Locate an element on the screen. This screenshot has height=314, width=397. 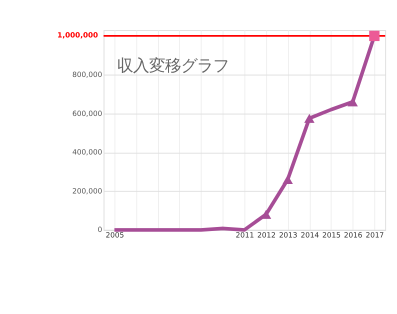
x-tick-label: 2012 is located at coordinates (266, 235).